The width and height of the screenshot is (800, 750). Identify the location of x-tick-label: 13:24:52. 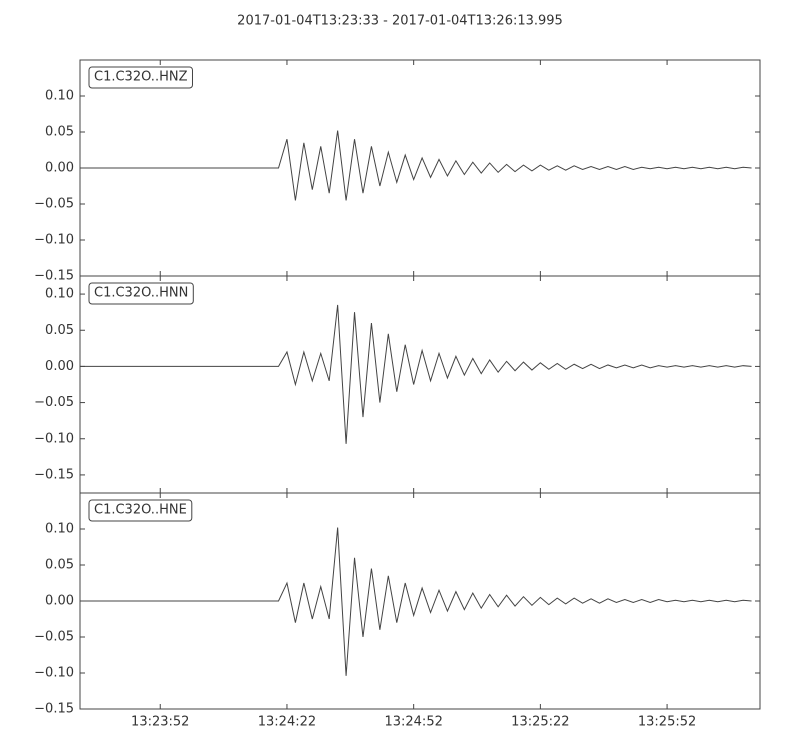
(413, 722).